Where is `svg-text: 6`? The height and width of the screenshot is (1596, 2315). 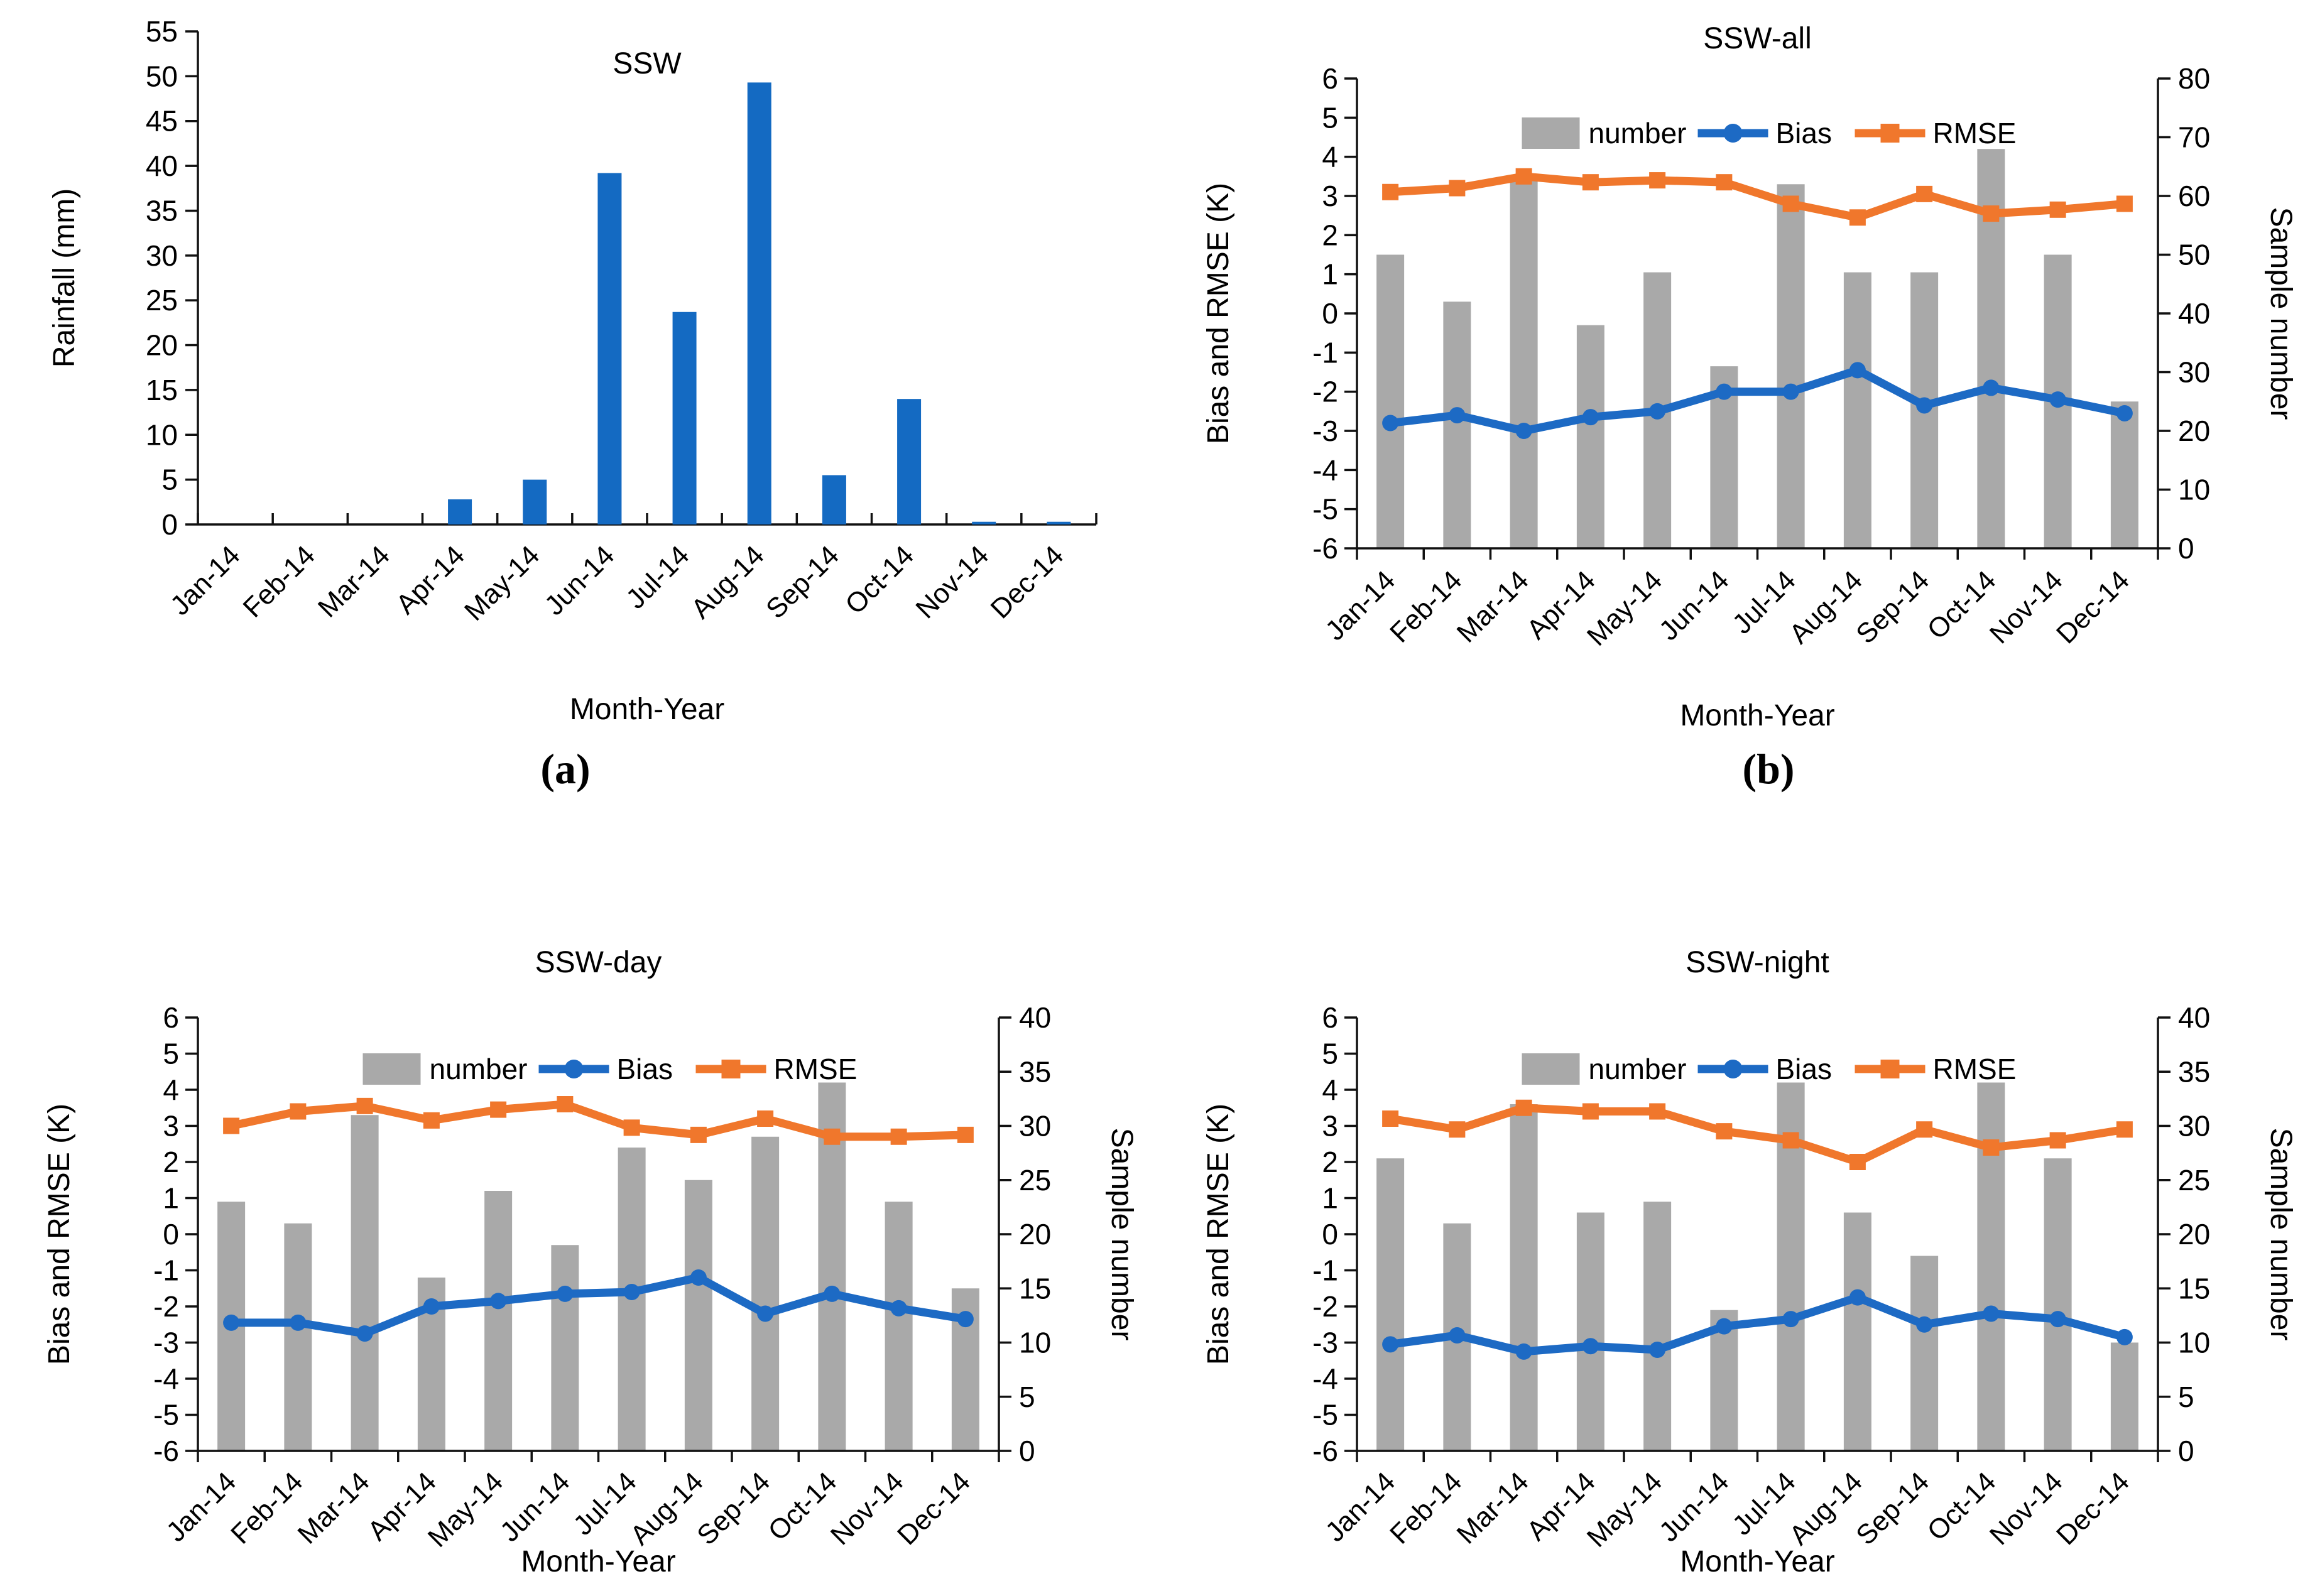
svg-text: 6 is located at coordinates (171, 1017).